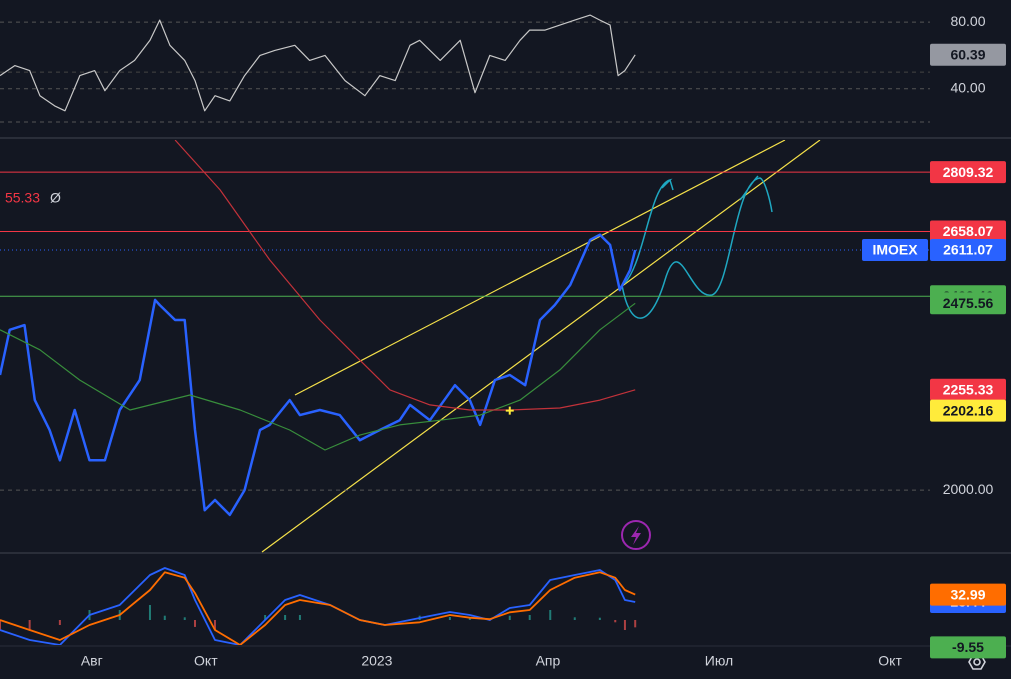 The image size is (1011, 679). I want to click on alert-bolt, so click(636, 535).